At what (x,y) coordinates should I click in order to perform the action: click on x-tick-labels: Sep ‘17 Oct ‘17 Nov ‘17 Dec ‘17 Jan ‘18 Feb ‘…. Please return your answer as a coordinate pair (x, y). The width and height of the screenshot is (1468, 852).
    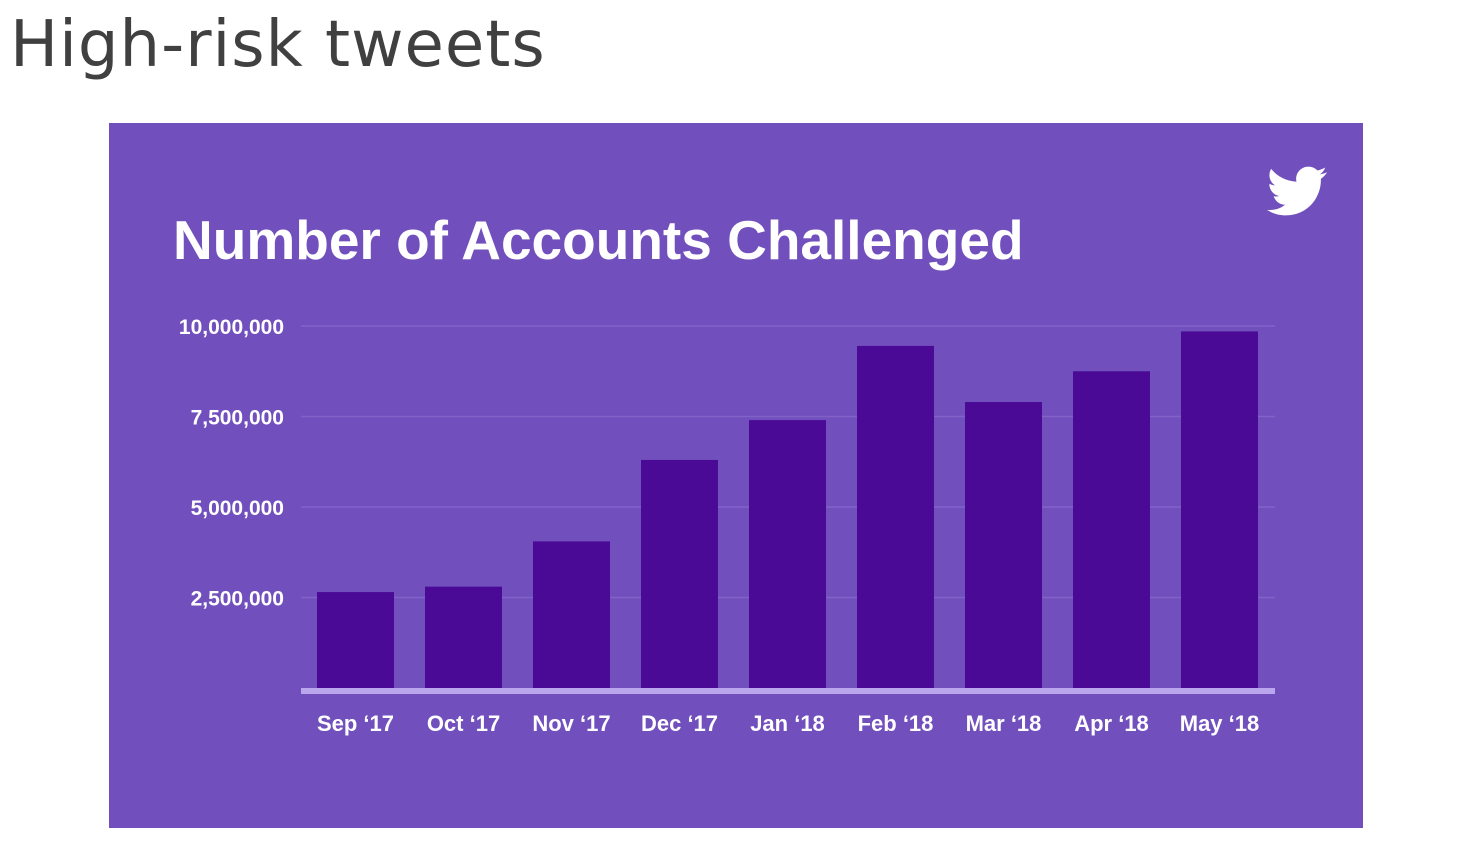
    Looking at the image, I should click on (788, 723).